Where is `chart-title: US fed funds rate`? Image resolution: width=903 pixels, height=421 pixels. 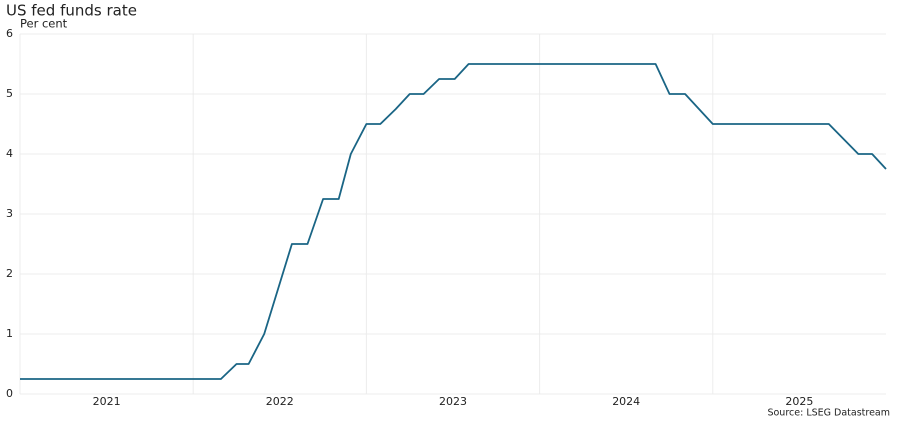 chart-title: US fed funds rate is located at coordinates (71, 11).